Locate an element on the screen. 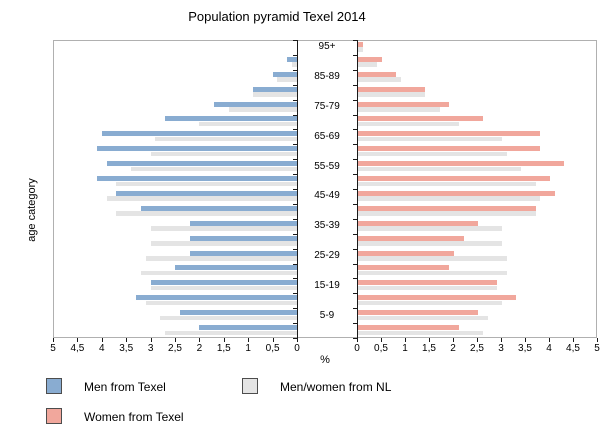 This screenshot has width=613, height=440. age-label-85-89: 85-89 is located at coordinates (327, 77).